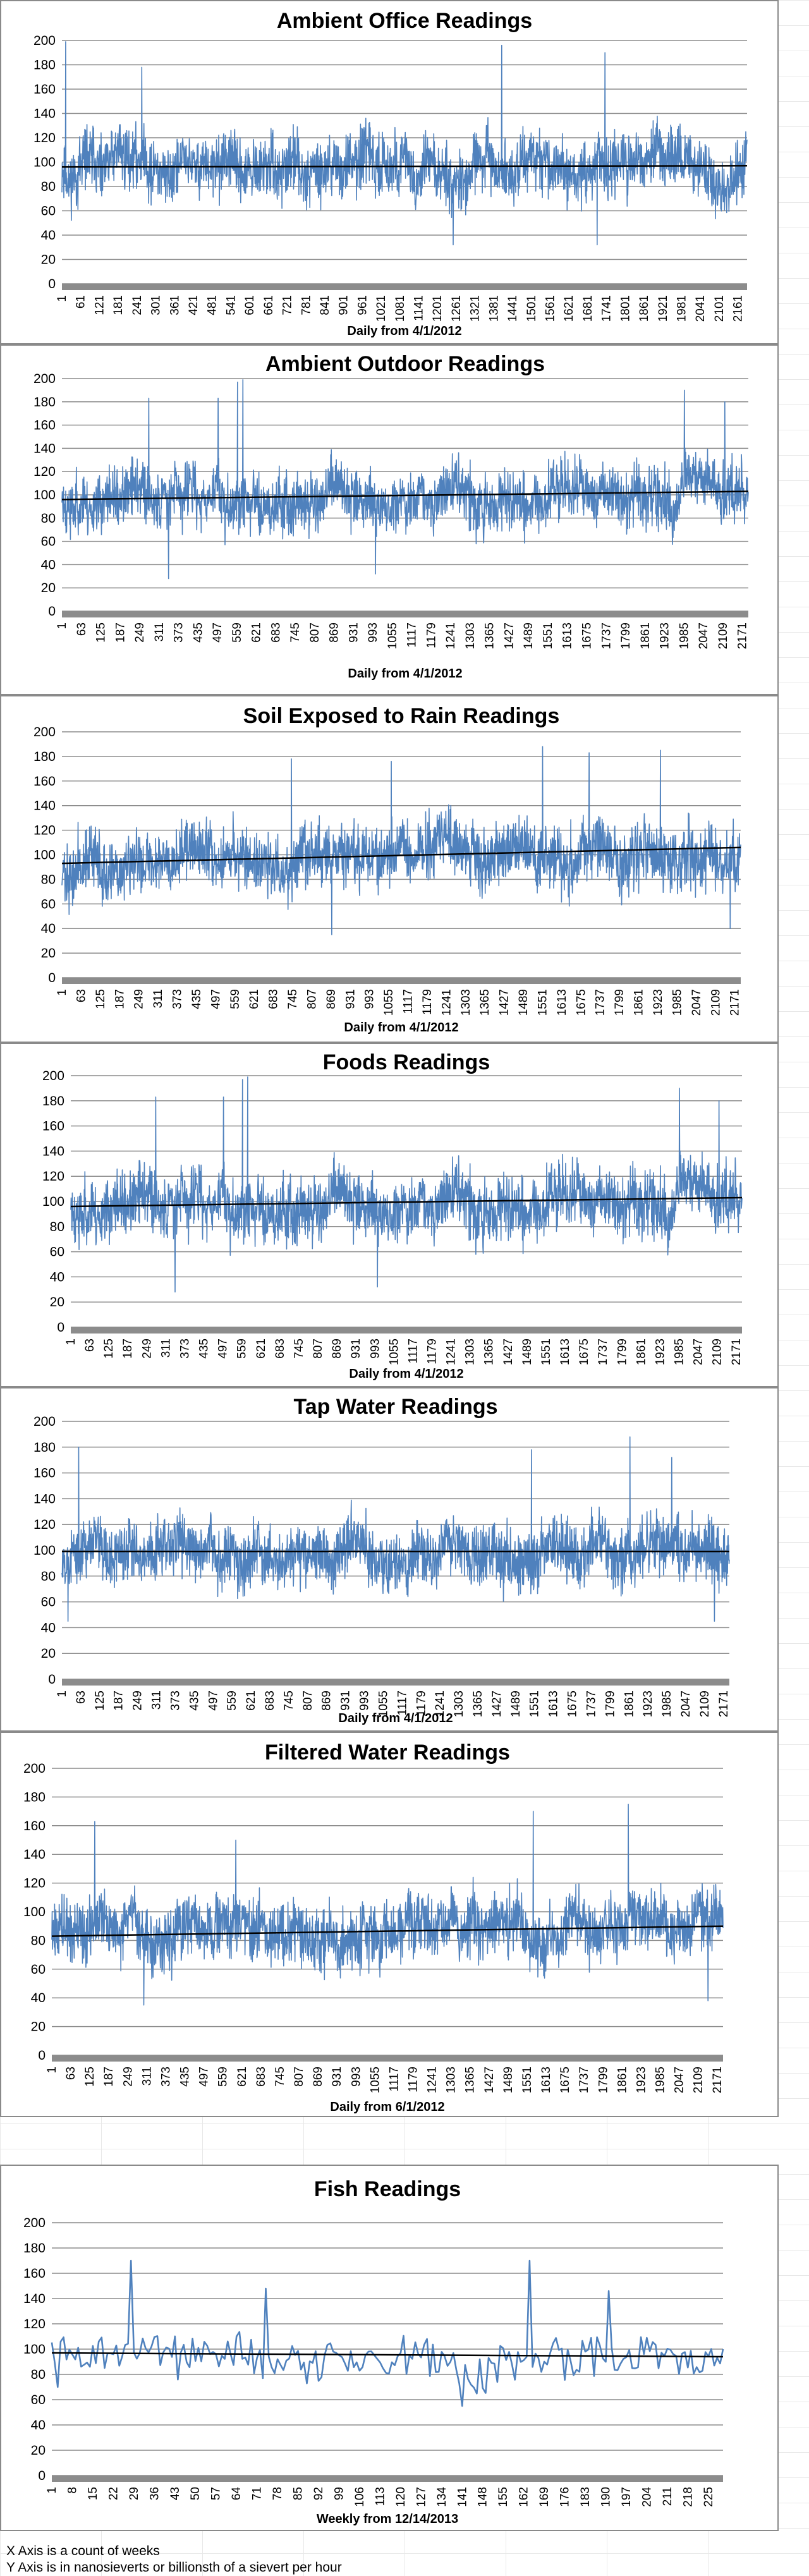 The image size is (809, 2576). Describe the element at coordinates (509, 636) in the screenshot. I see `x-tick-label: 1427` at that location.